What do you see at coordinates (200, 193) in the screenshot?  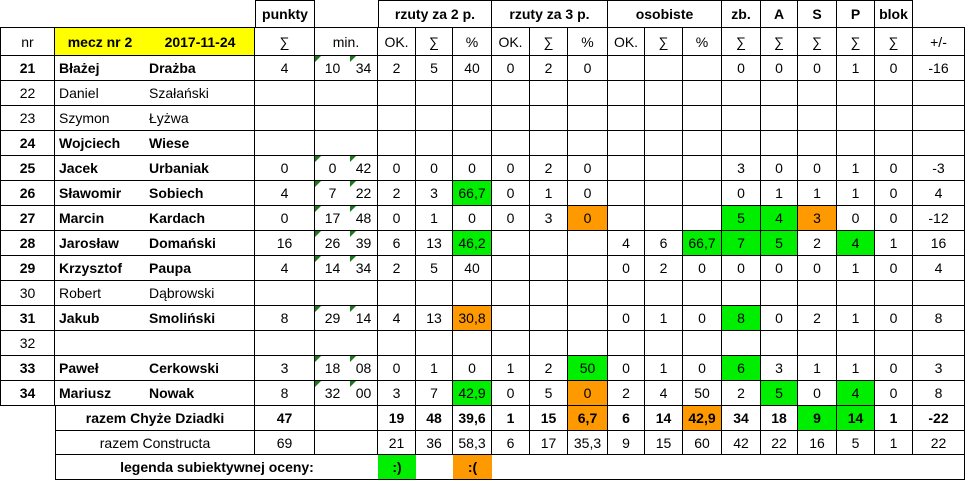 I see `player-last-name: Sobiech` at bounding box center [200, 193].